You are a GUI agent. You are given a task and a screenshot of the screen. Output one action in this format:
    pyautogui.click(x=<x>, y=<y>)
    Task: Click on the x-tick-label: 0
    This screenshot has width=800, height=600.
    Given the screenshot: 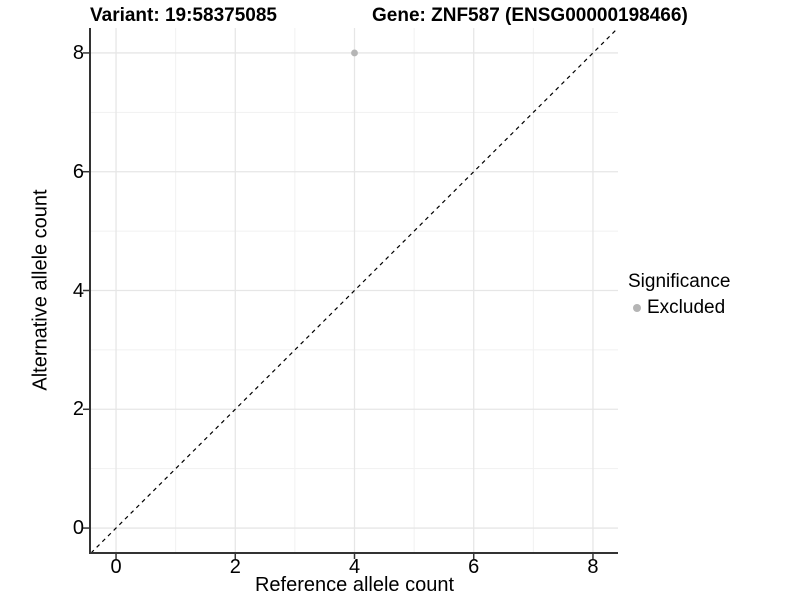 What is the action you would take?
    pyautogui.click(x=116, y=567)
    